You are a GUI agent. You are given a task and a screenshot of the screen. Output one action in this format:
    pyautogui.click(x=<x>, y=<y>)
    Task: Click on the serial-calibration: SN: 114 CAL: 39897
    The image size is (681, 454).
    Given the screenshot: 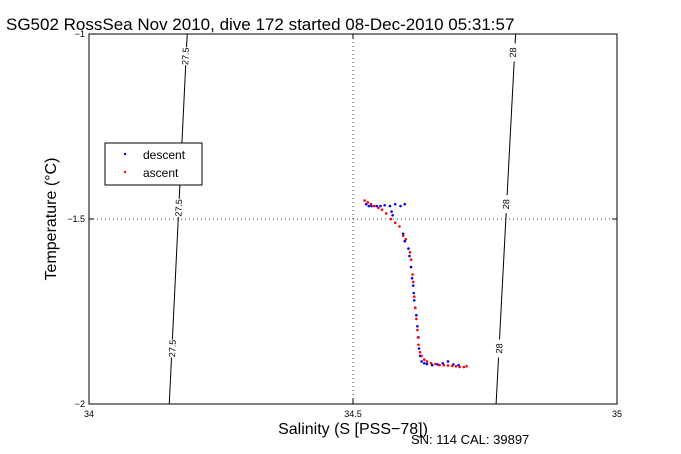 What is the action you would take?
    pyautogui.click(x=470, y=439)
    